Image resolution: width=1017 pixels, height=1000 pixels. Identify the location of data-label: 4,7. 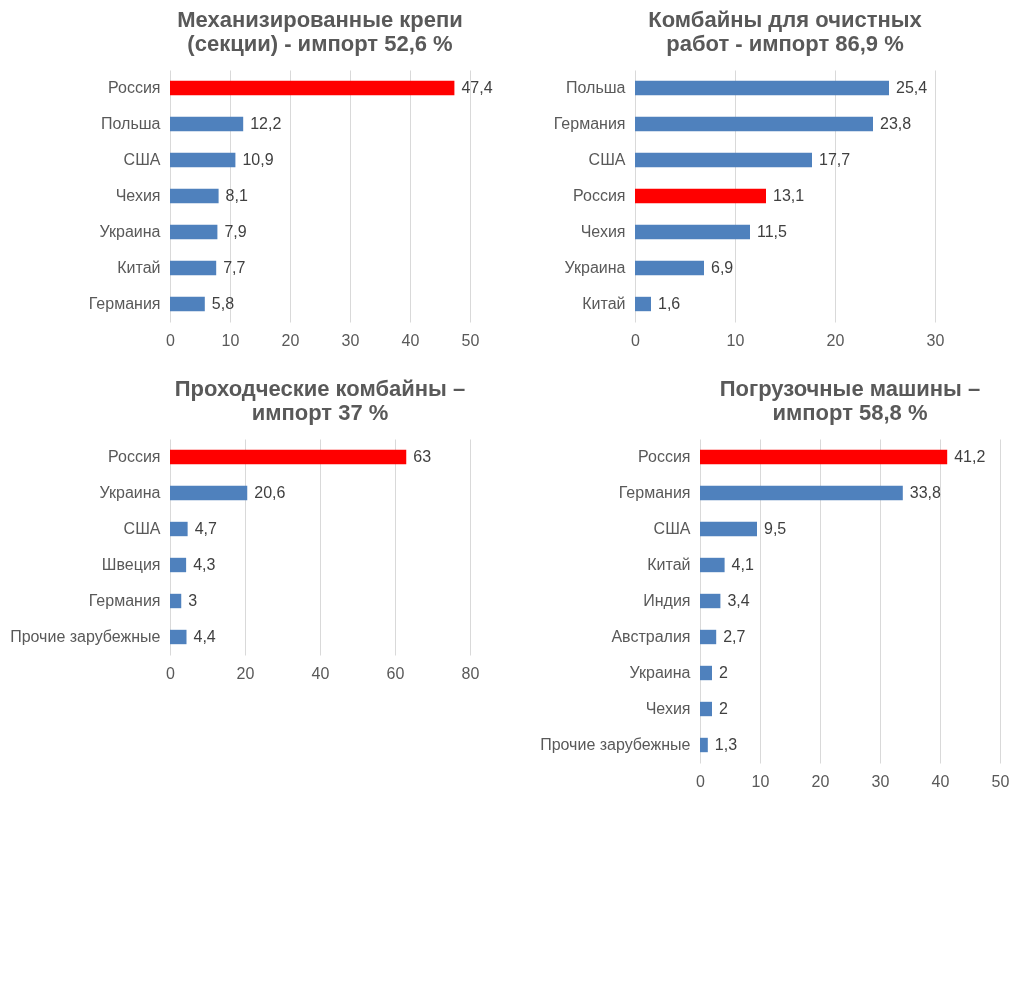
(205, 528).